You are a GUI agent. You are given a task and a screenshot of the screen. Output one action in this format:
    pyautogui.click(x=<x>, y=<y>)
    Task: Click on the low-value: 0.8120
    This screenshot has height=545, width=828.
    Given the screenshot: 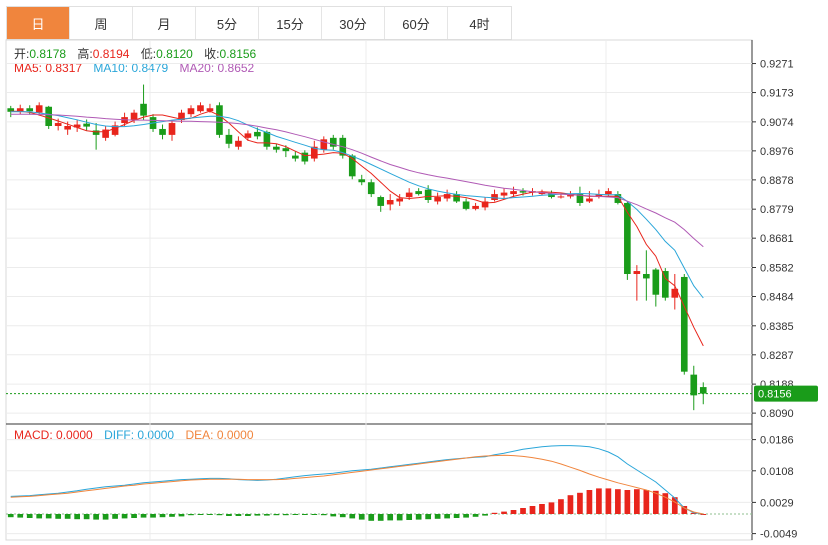 What is the action you would take?
    pyautogui.click(x=174, y=54)
    